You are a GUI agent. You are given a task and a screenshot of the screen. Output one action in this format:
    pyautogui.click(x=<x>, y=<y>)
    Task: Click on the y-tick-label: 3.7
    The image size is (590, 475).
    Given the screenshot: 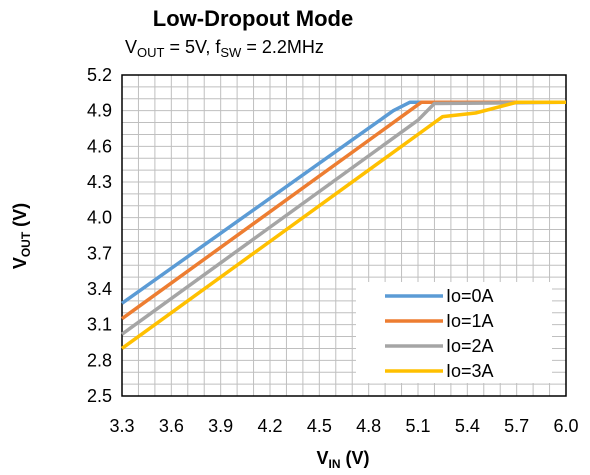 What is the action you would take?
    pyautogui.click(x=99, y=253)
    